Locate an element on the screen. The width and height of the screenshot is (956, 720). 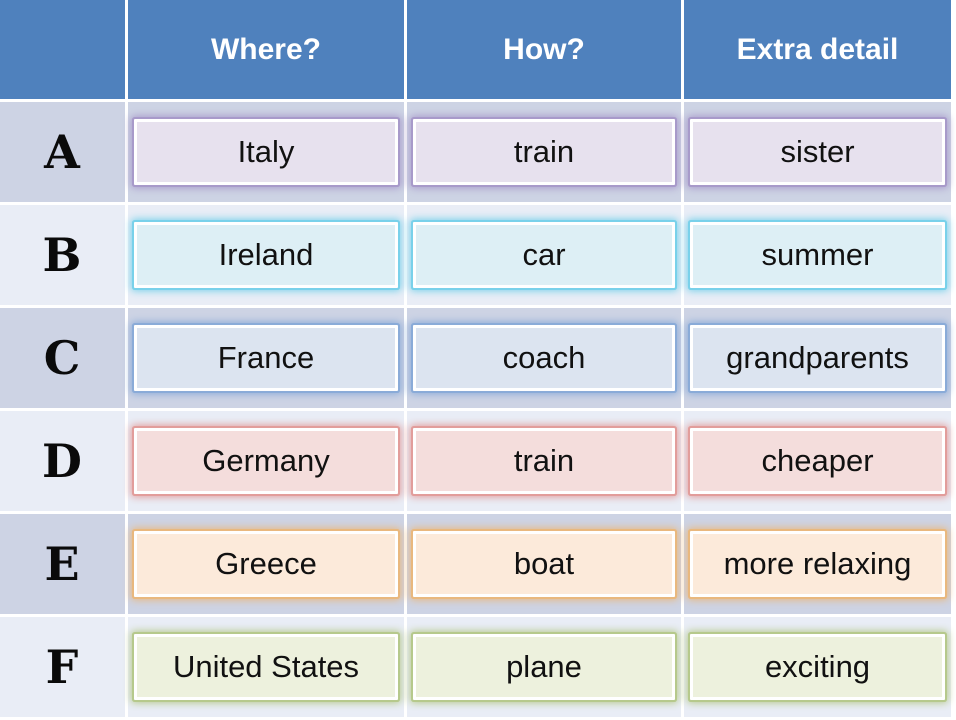
answer-tile-extra-b: summer is located at coordinates (817, 255).